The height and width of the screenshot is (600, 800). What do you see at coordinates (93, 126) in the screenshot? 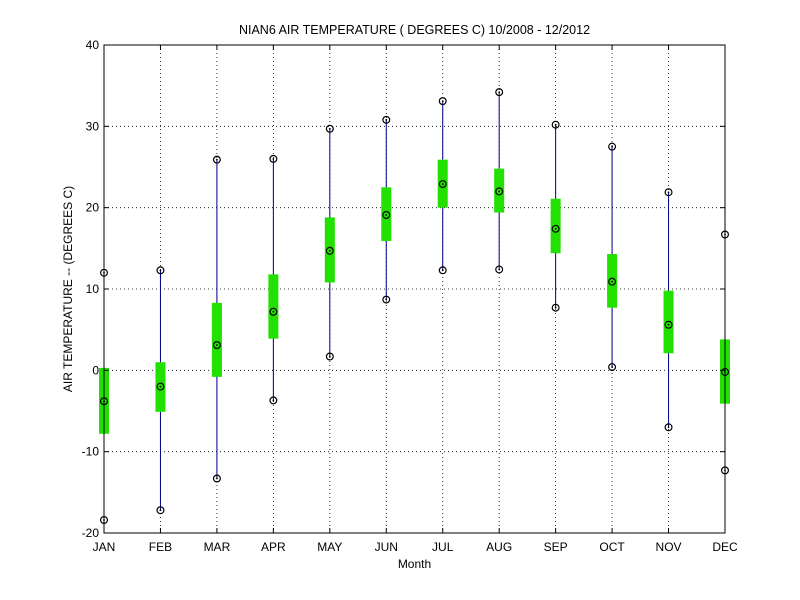
I see `y-tick-label: 30` at bounding box center [93, 126].